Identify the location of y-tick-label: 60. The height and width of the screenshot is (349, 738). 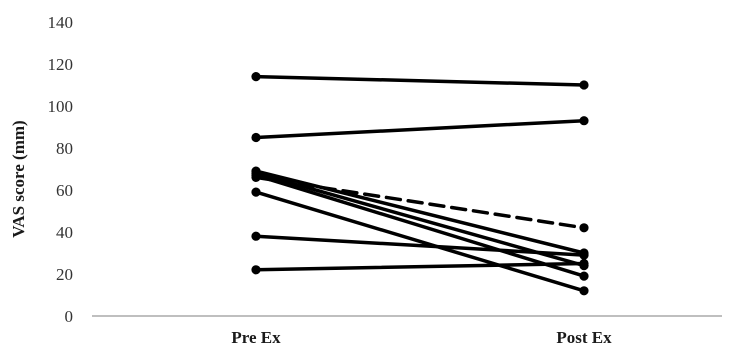
(64, 190).